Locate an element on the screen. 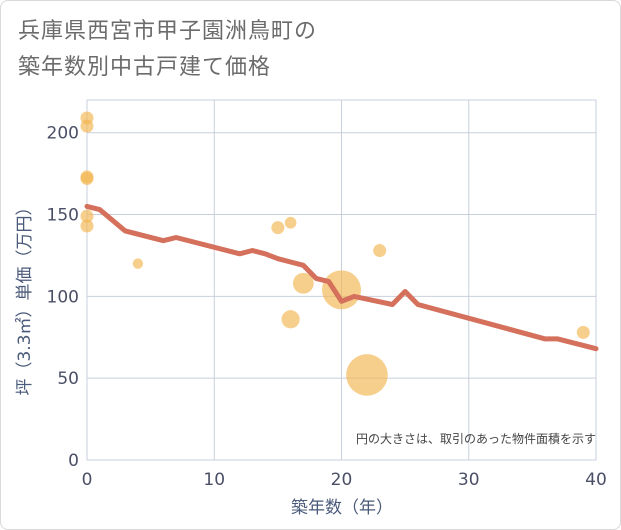  y-tick-label: 0 is located at coordinates (73, 461).